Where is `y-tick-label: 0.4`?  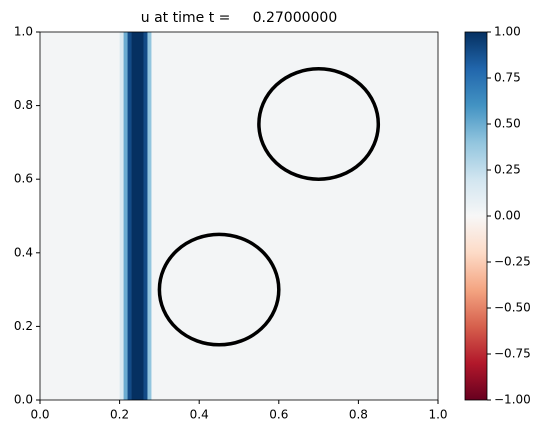
y-tick-label: 0.4 is located at coordinates (23, 252).